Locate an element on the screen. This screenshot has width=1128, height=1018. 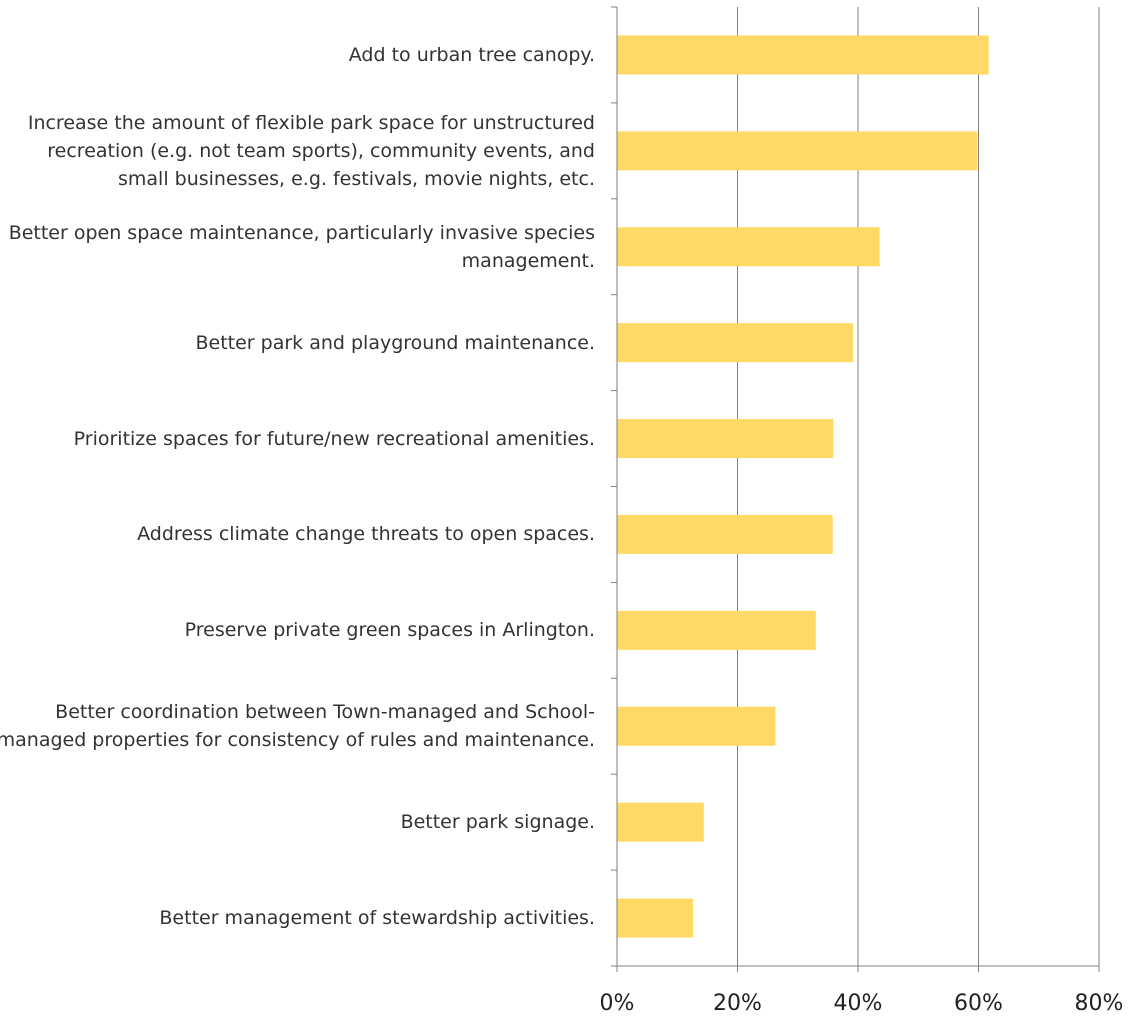
category-label: Better park and playground maintenance. is located at coordinates (395, 342).